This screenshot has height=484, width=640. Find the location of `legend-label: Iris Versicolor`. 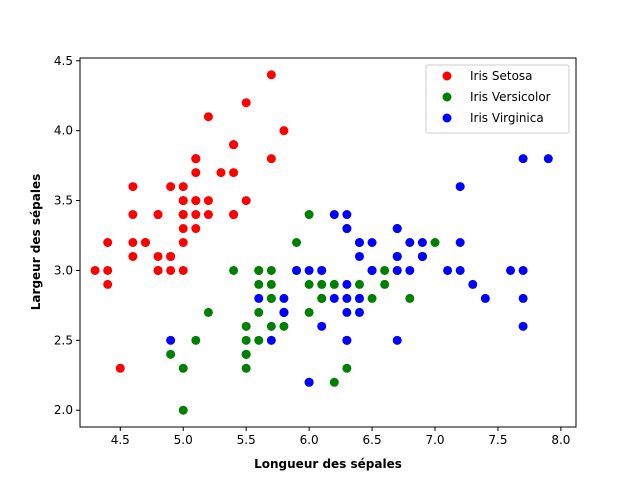

legend-label: Iris Versicolor is located at coordinates (510, 97).